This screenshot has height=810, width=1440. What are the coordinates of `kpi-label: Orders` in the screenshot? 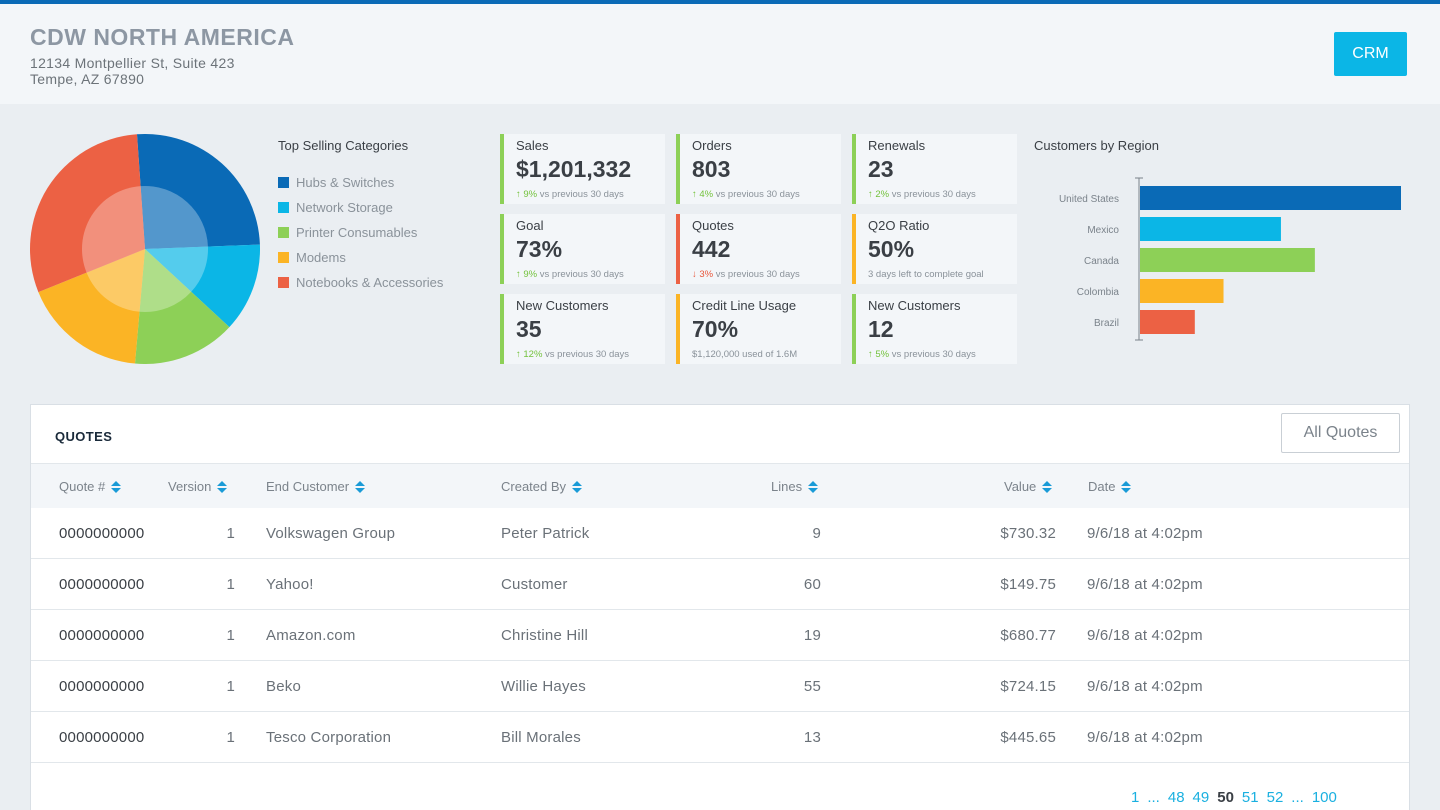 It's located at (712, 145).